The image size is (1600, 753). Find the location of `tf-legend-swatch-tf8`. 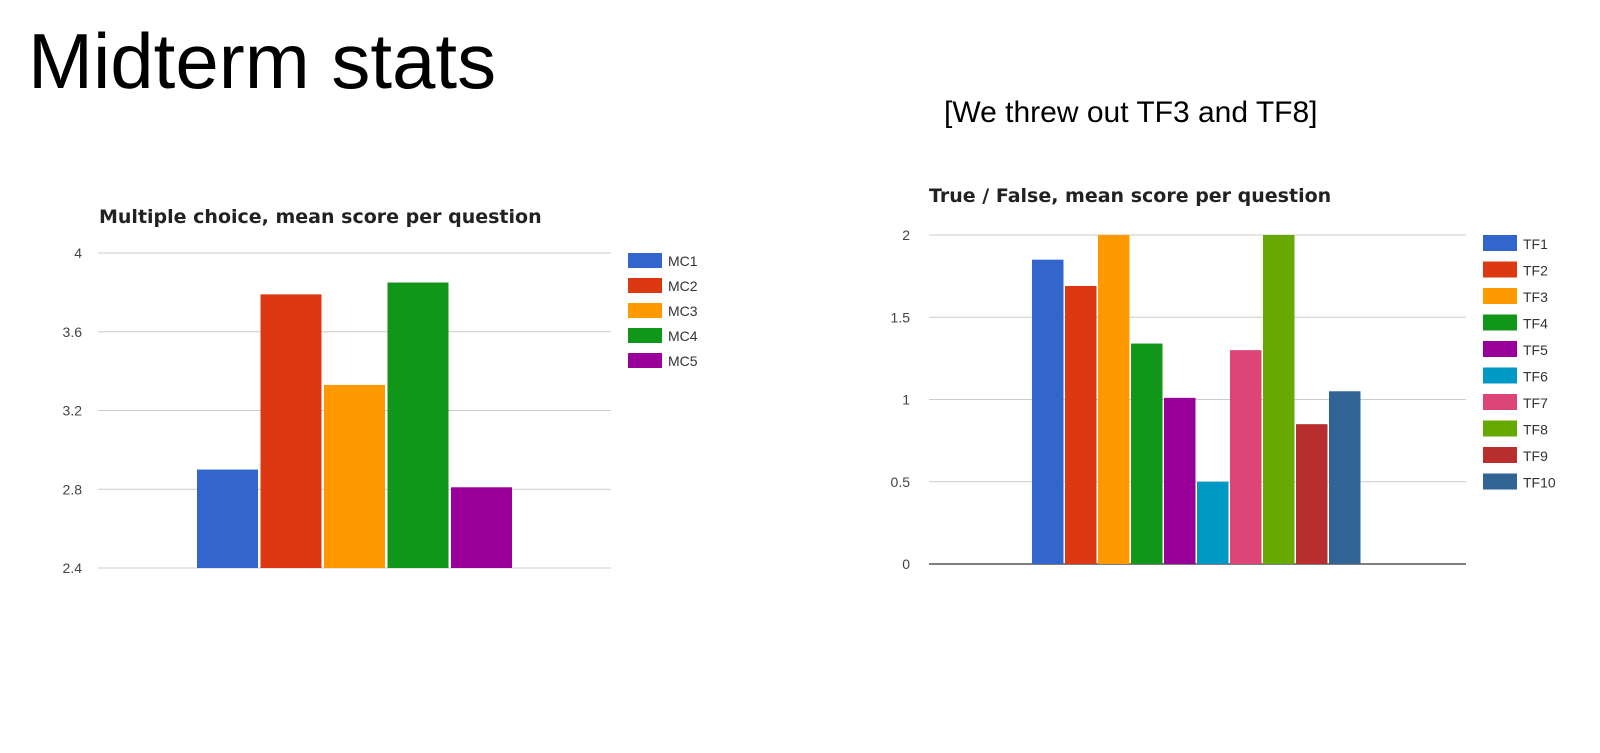

tf-legend-swatch-tf8 is located at coordinates (1500, 428).